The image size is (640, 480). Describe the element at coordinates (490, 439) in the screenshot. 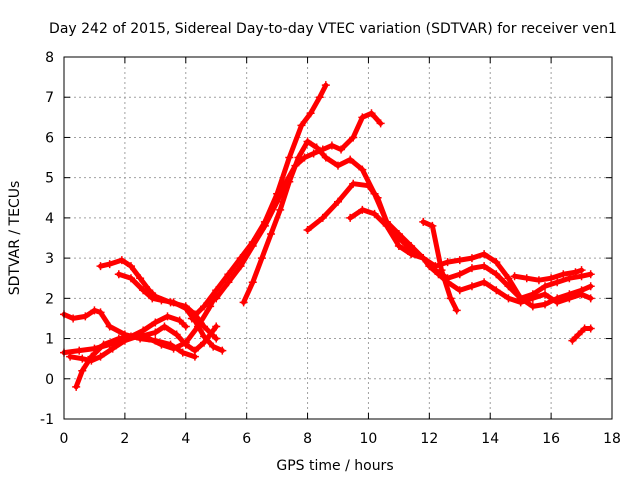

I see `x-tick-label: 14` at that location.